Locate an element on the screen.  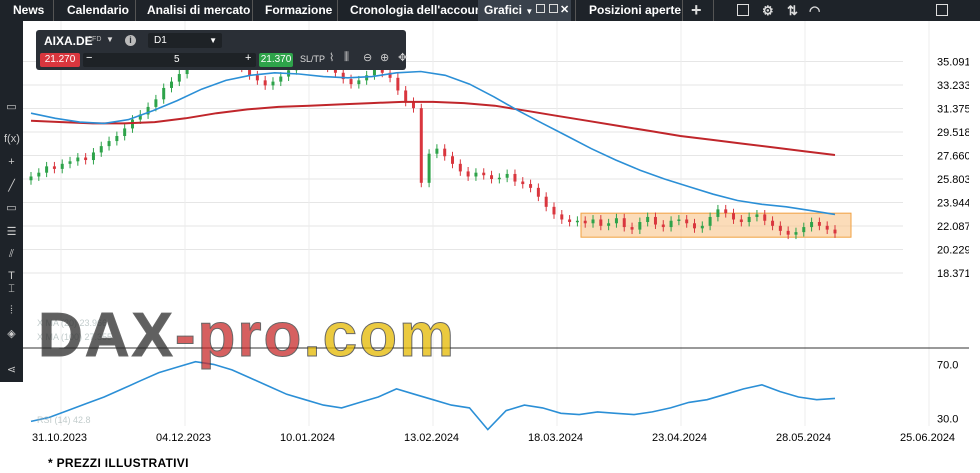
buy-button: 21.370 is located at coordinates (276, 60).